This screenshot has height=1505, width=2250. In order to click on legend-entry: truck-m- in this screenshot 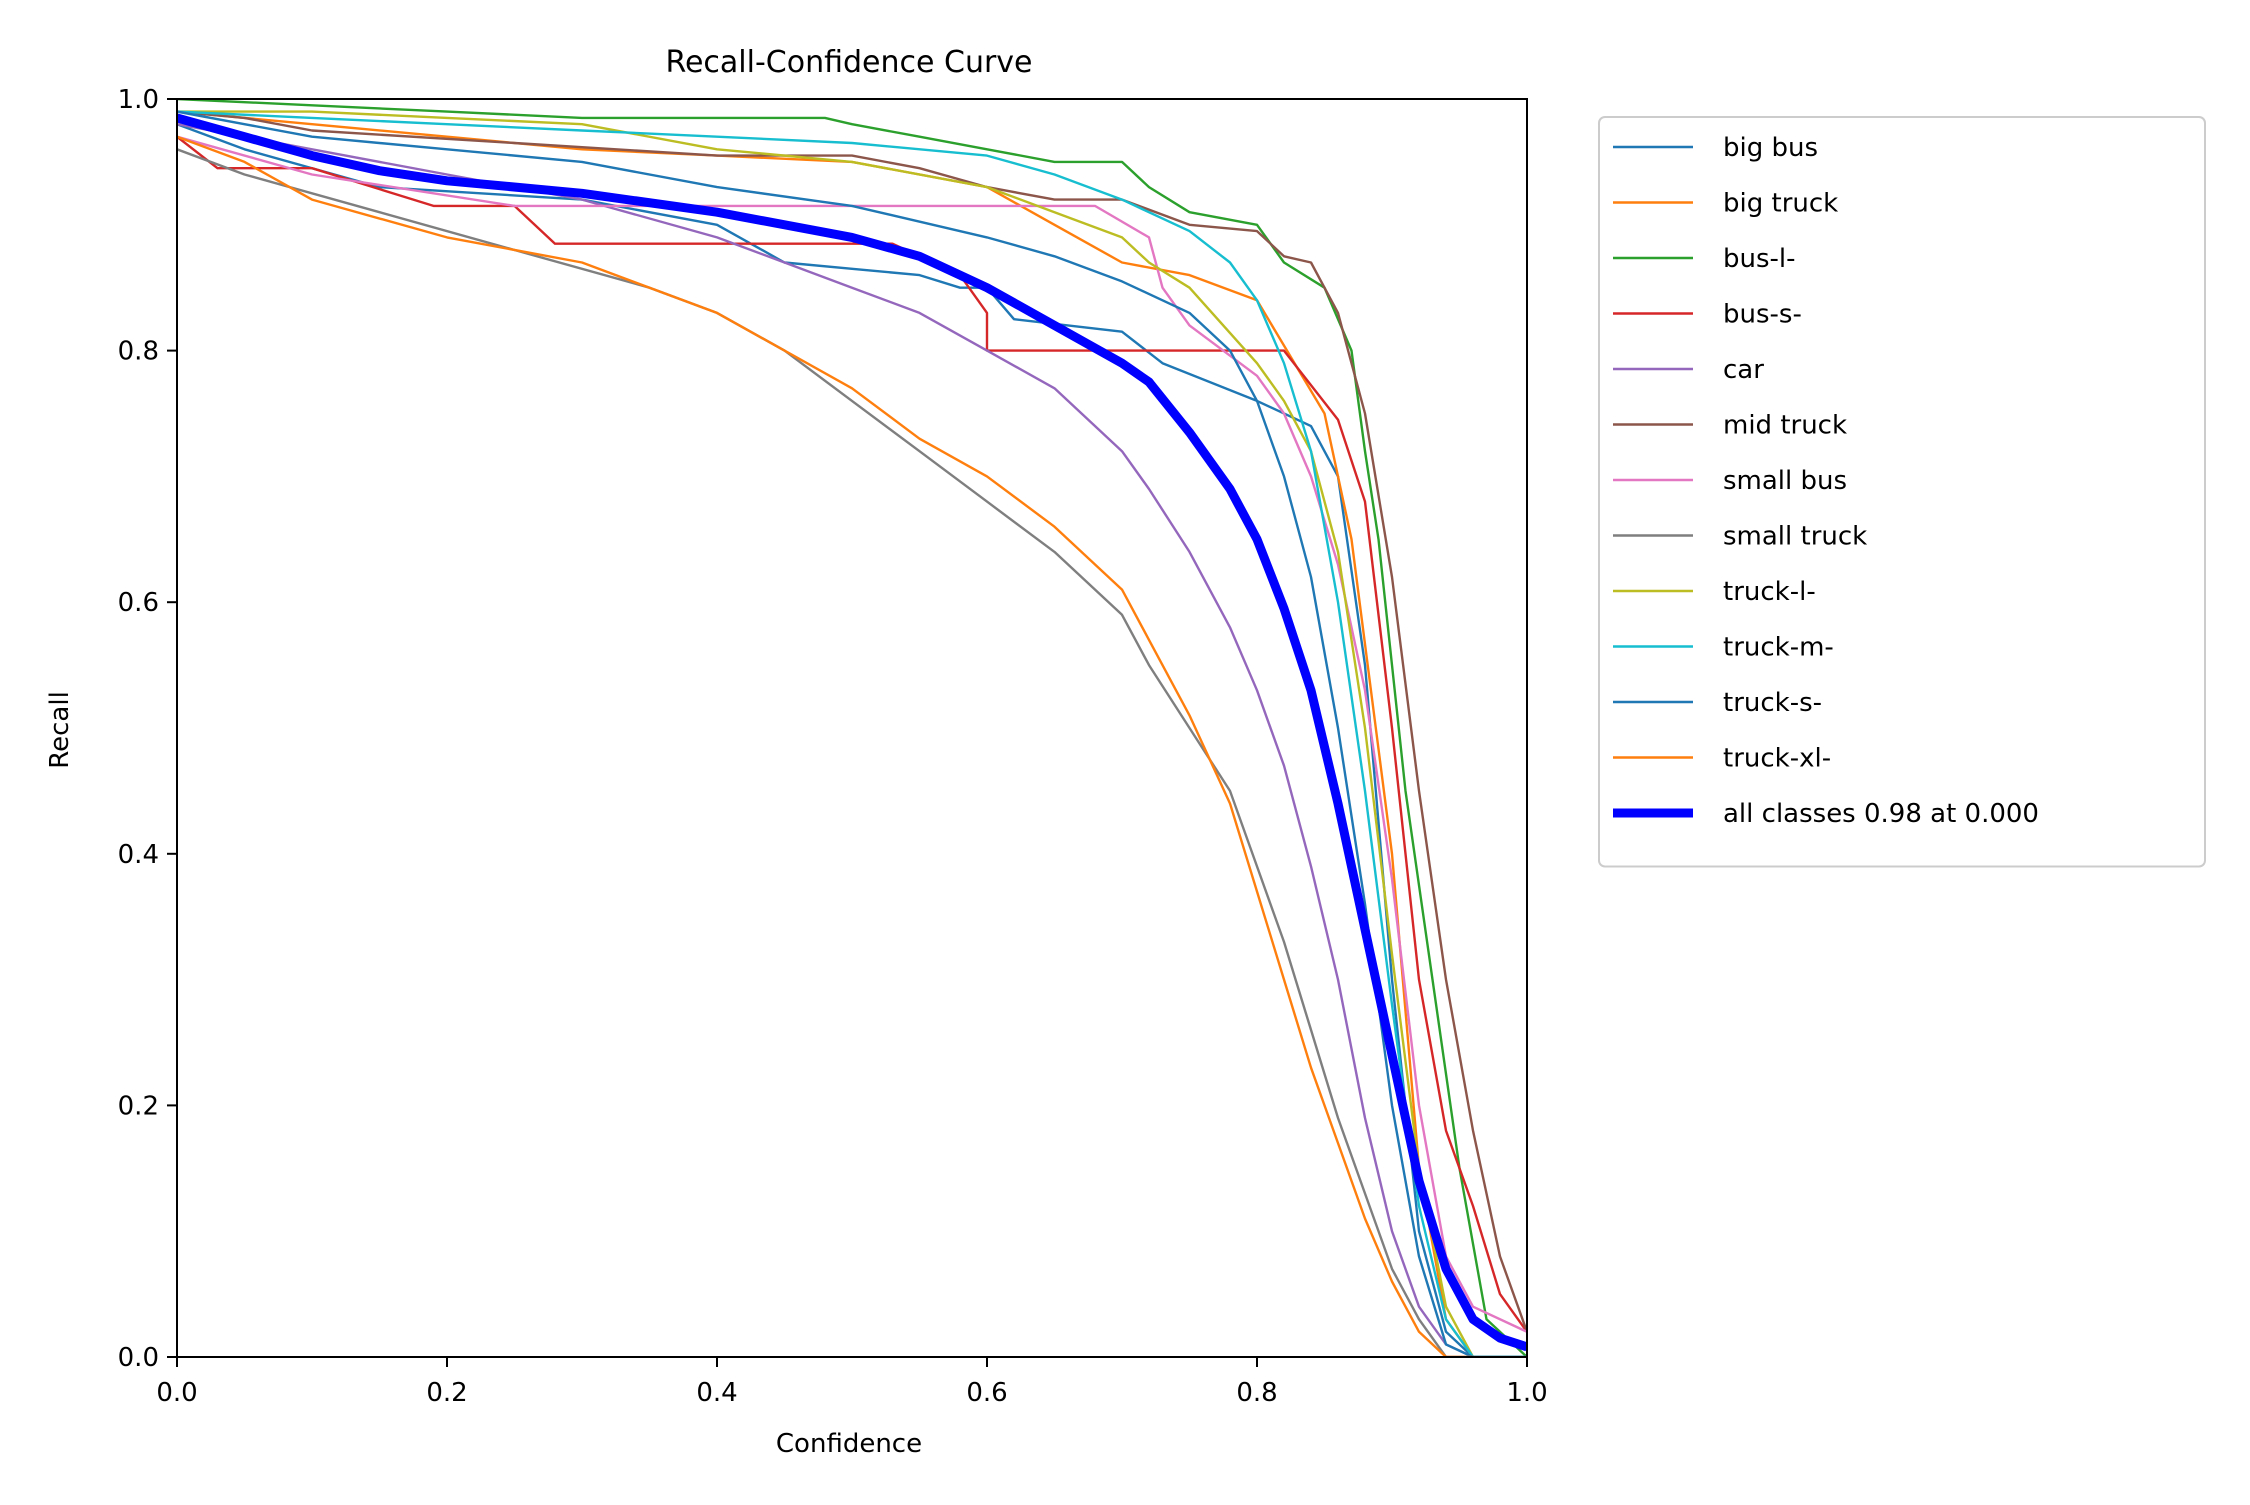, I will do `click(1778, 648)`.